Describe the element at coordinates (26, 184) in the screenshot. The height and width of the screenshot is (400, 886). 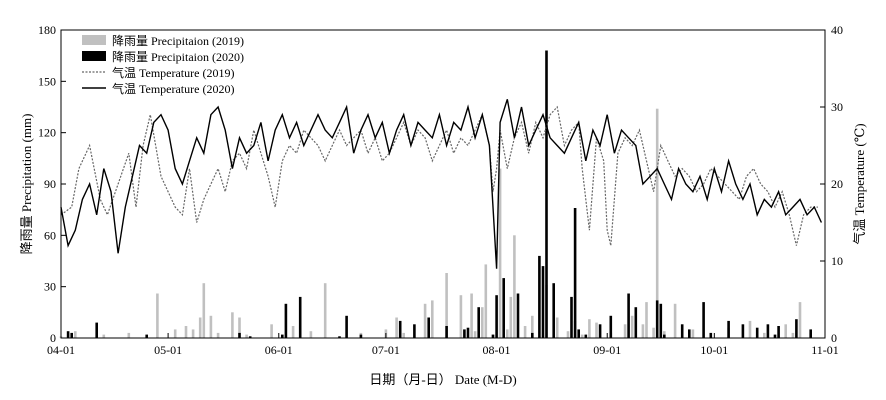
I see `left-axis-title: 降雨量 Precipitation (mm)` at that location.